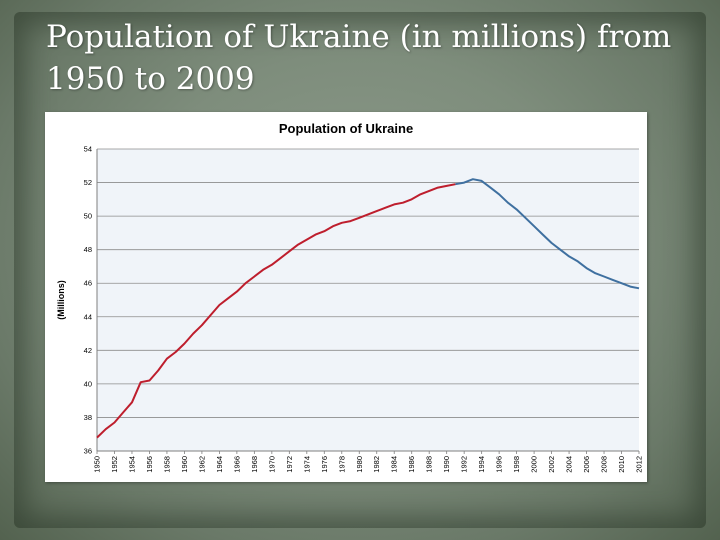 The height and width of the screenshot is (540, 720). I want to click on y-tick-label: 38, so click(88, 417).